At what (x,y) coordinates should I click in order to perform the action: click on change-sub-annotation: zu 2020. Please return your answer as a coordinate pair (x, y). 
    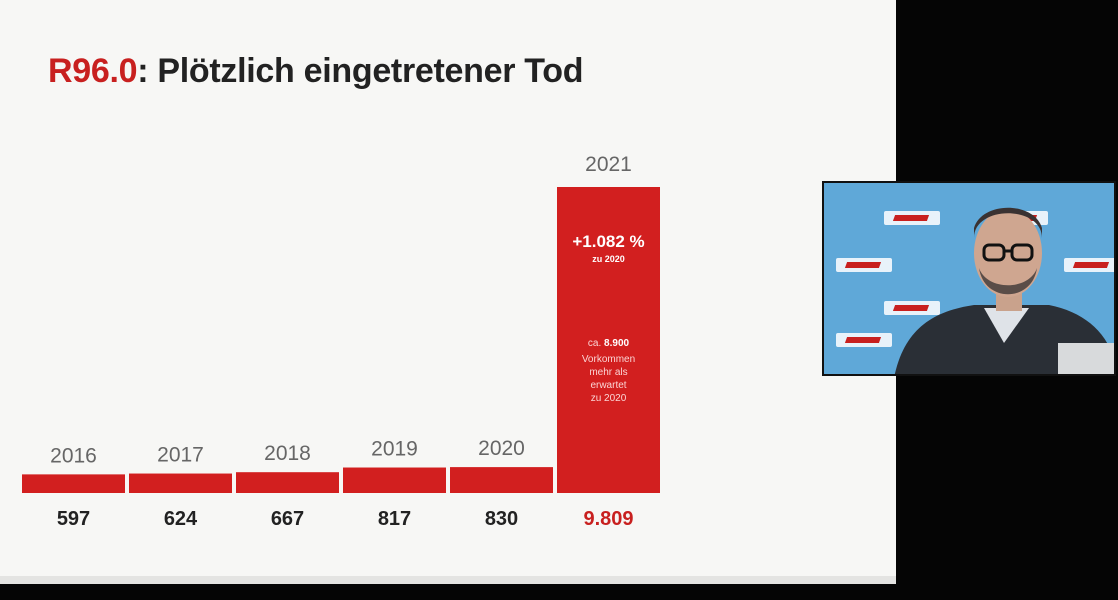
    Looking at the image, I should click on (608, 259).